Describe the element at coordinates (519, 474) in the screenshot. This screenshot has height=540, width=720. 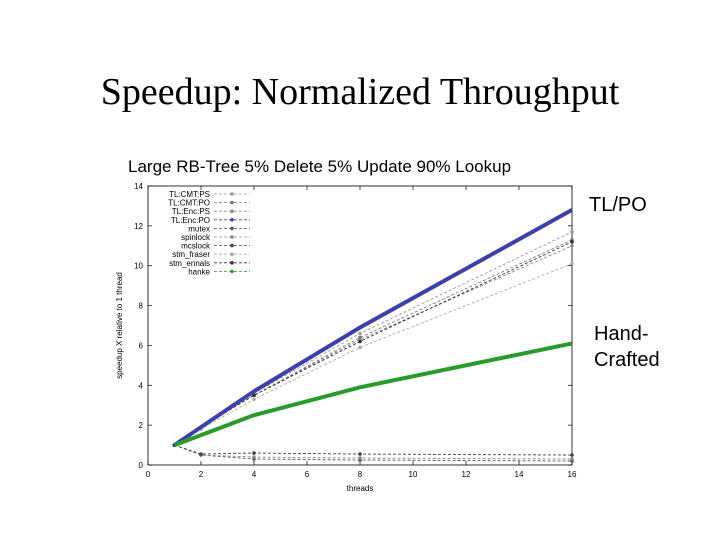
I see `x-tick-label: 14` at that location.